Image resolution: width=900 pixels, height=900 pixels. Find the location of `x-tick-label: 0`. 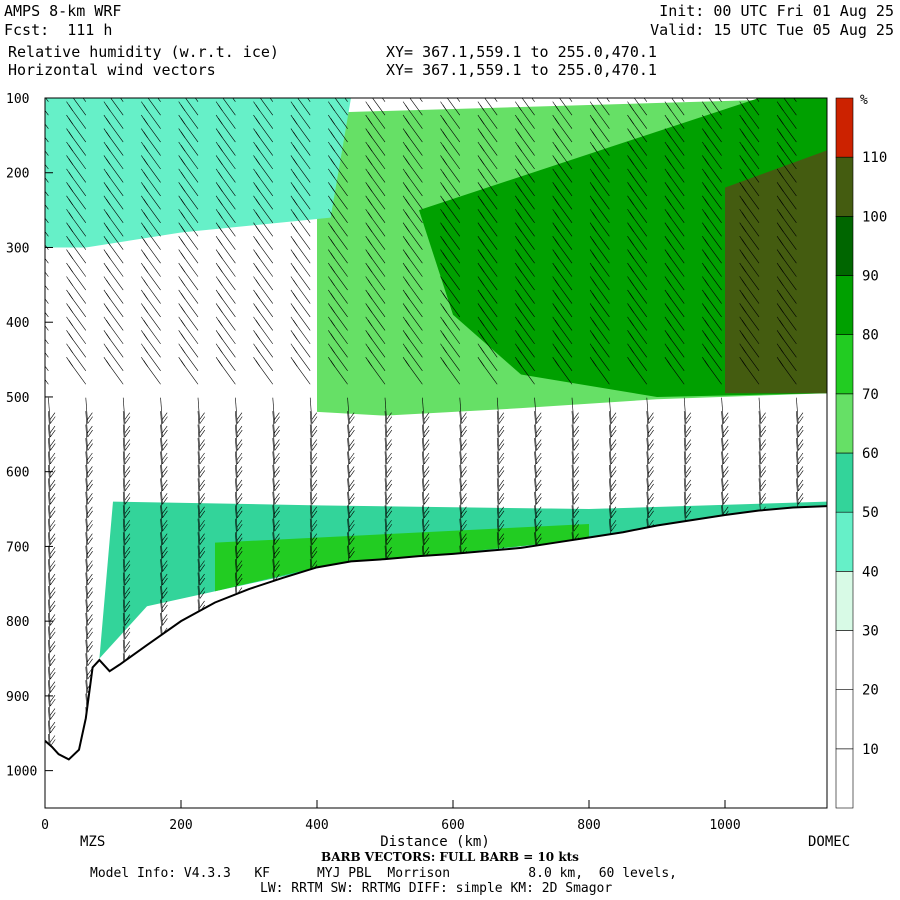

x-tick-label: 0 is located at coordinates (45, 825).